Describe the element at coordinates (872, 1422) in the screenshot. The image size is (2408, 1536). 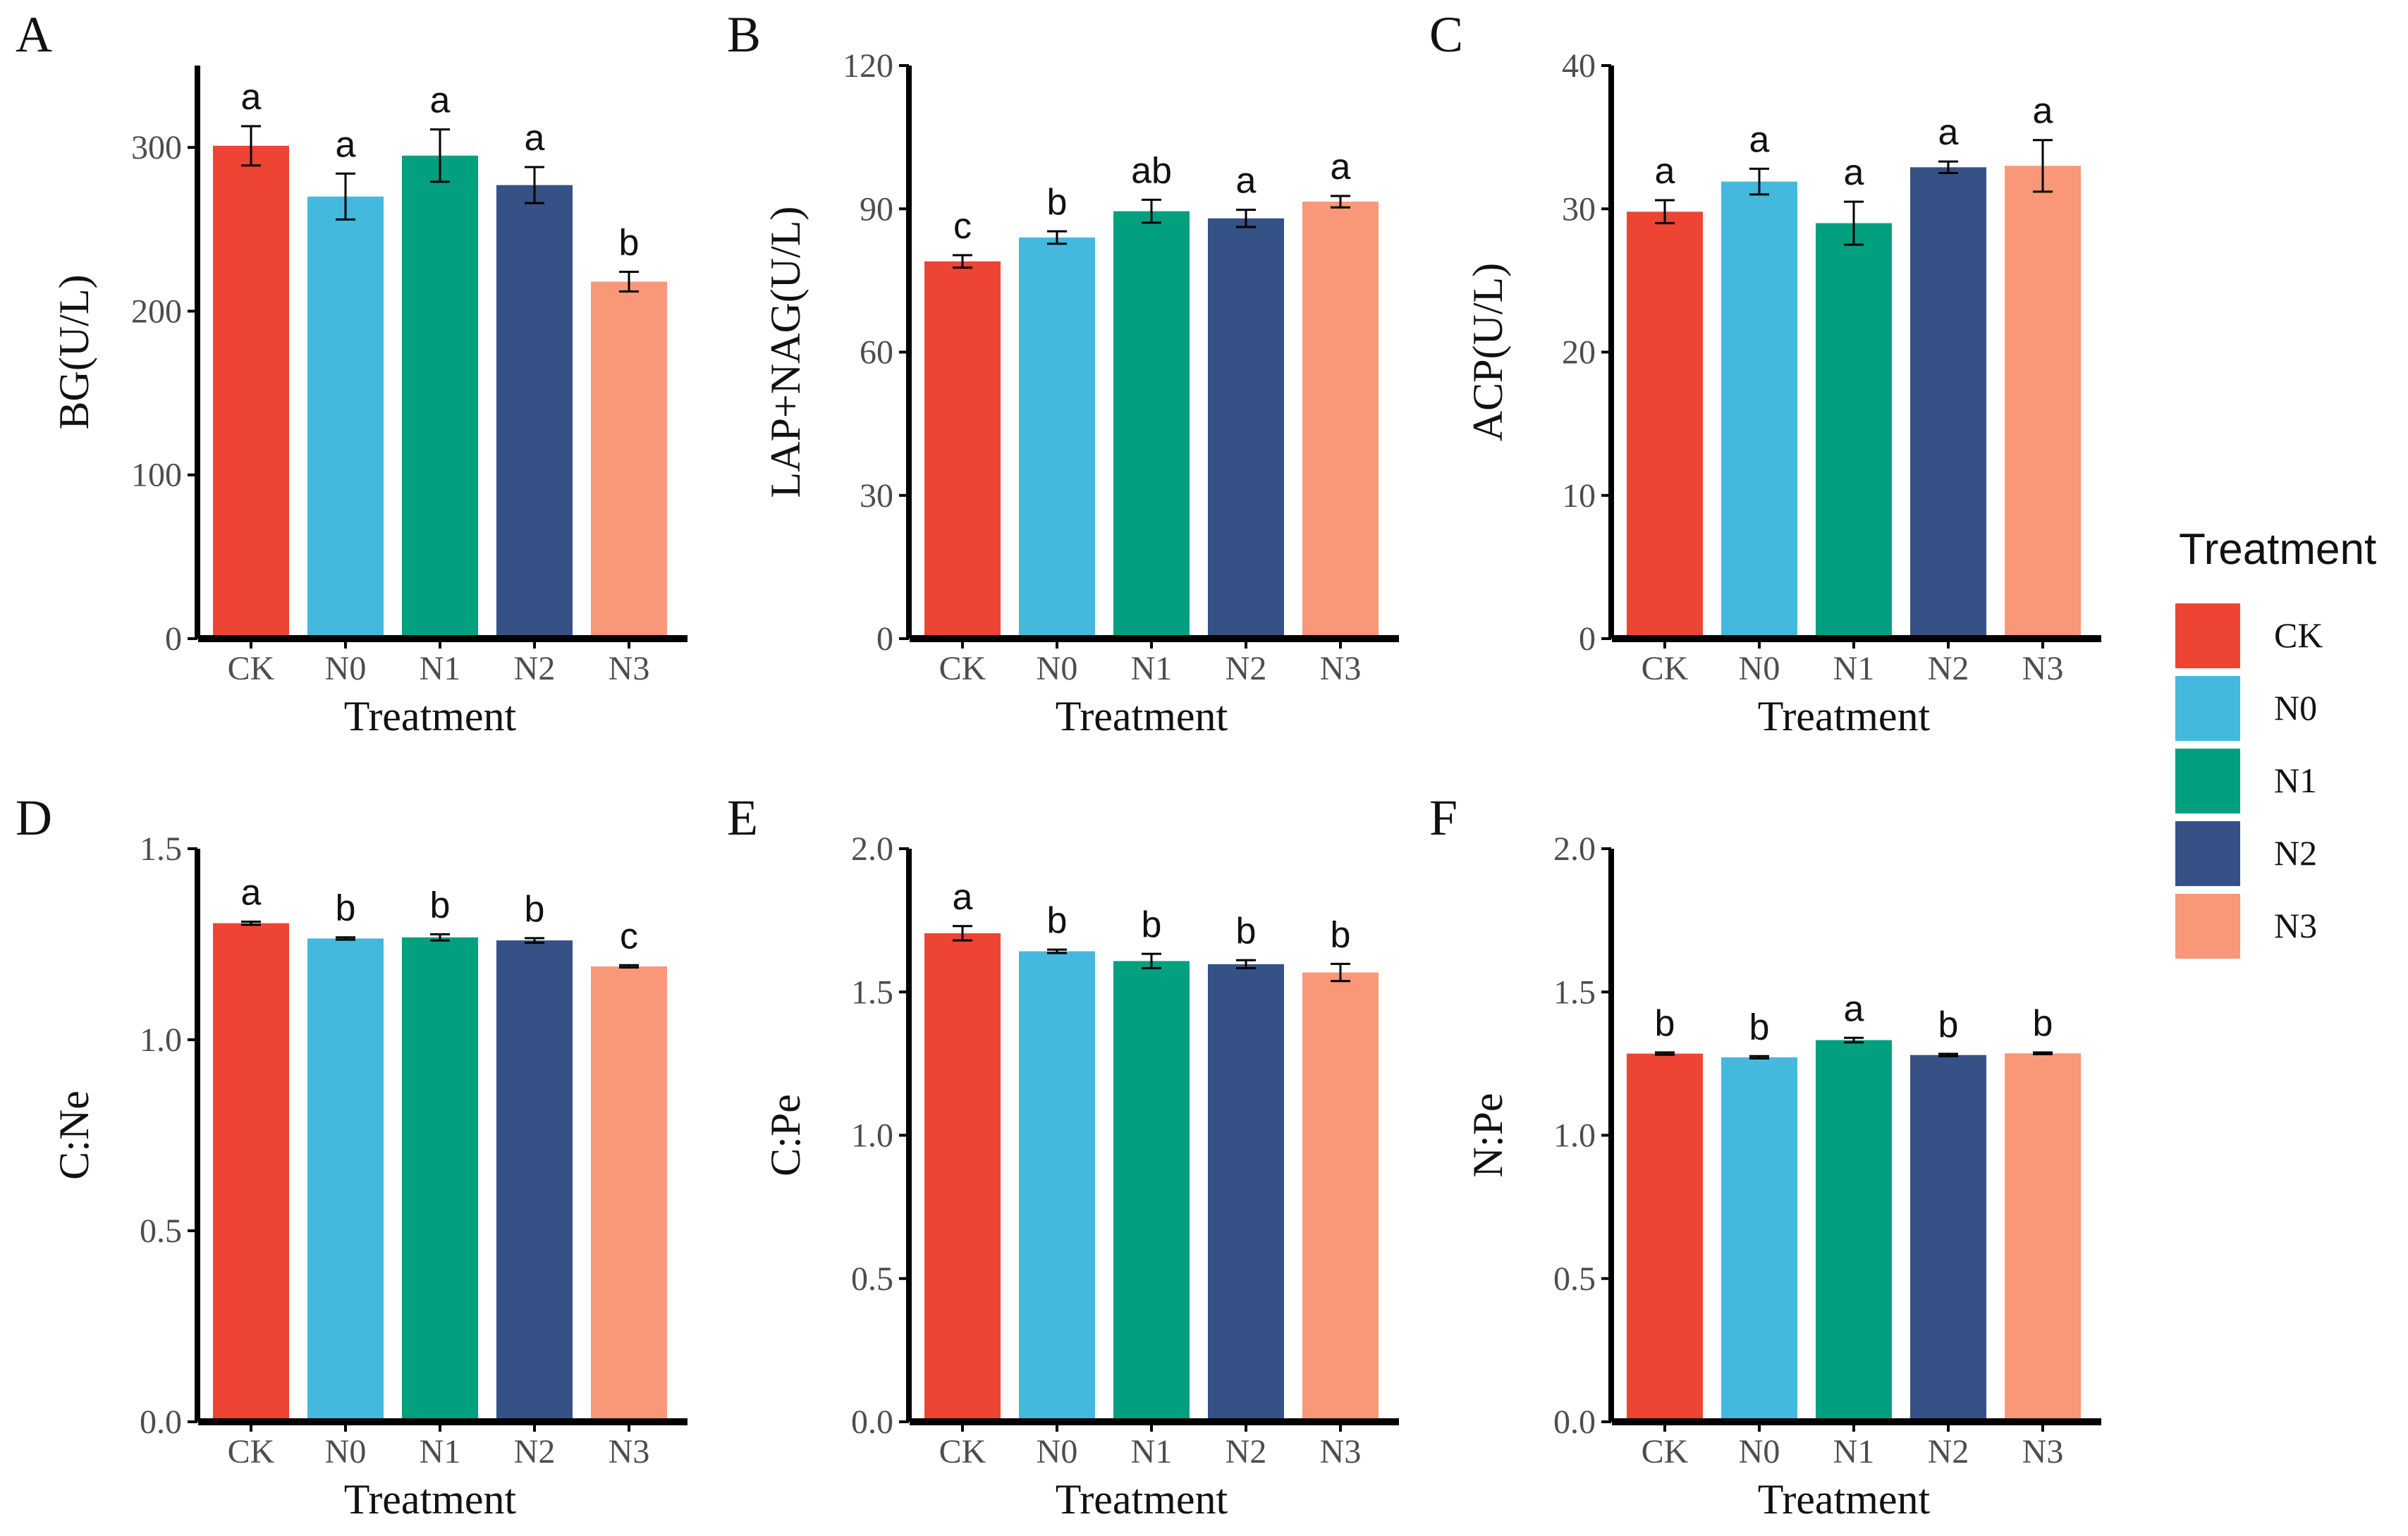
I see `y-tick-label: 0.0` at that location.